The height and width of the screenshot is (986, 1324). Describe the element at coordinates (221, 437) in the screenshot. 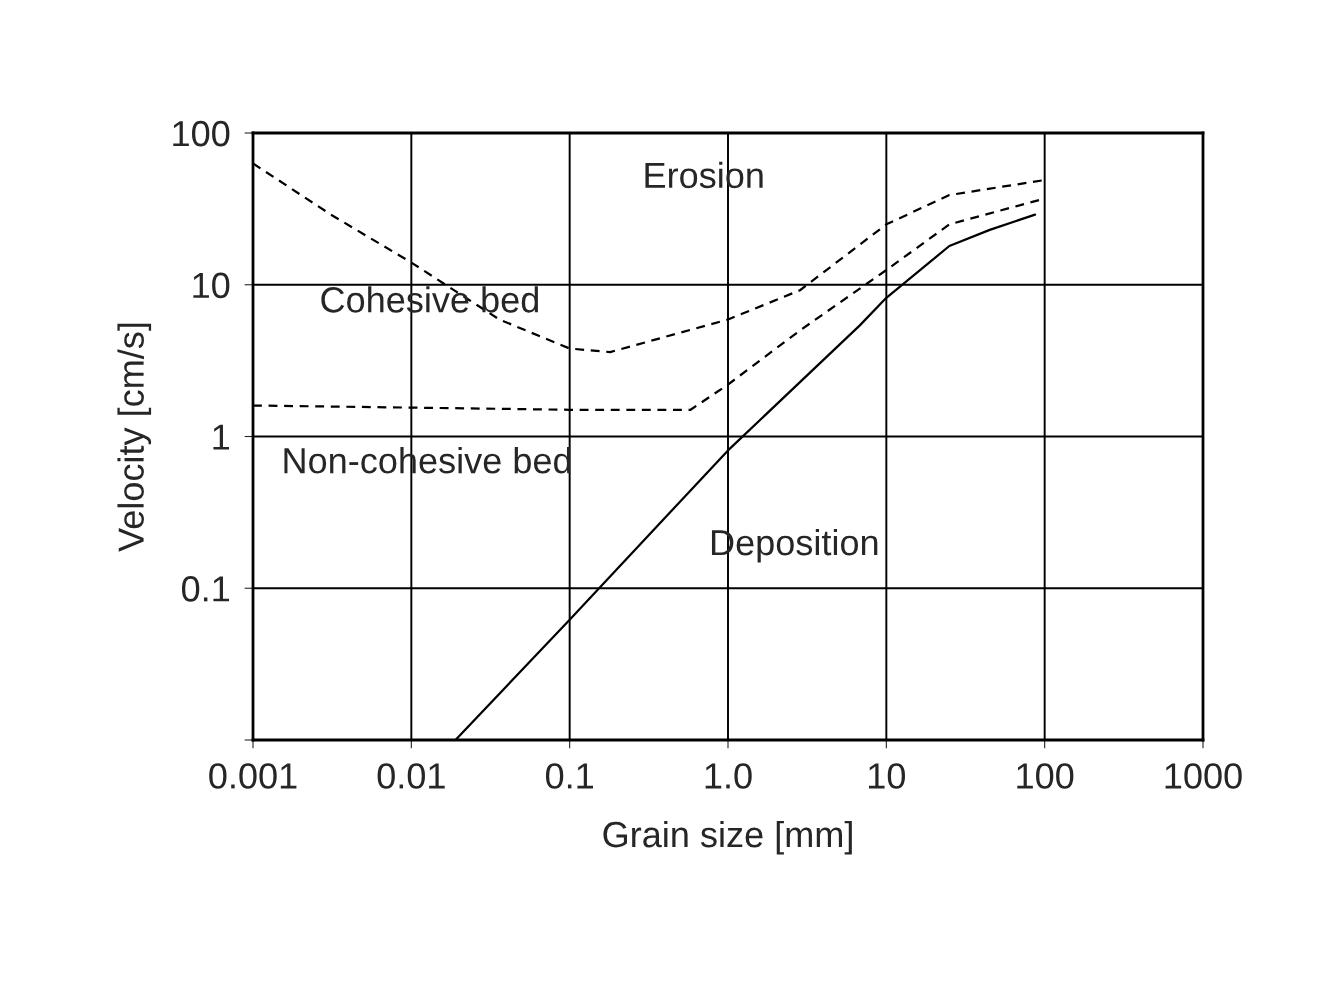

I see `y-tick-label: 1` at that location.